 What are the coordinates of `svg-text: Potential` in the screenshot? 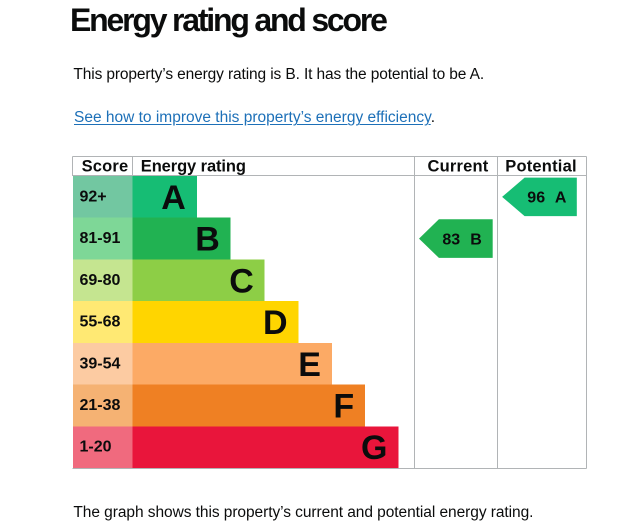 It's located at (540, 167).